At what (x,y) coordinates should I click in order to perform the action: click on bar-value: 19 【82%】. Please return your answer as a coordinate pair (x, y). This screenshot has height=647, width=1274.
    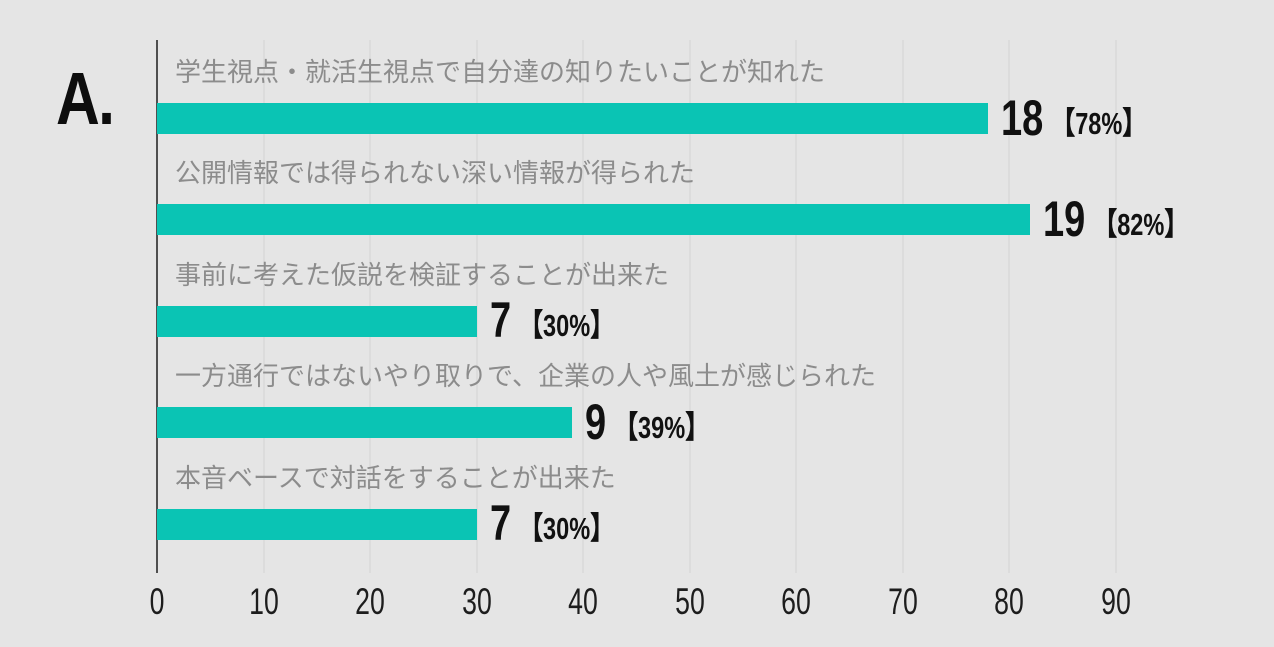
    Looking at the image, I should click on (1116, 218).